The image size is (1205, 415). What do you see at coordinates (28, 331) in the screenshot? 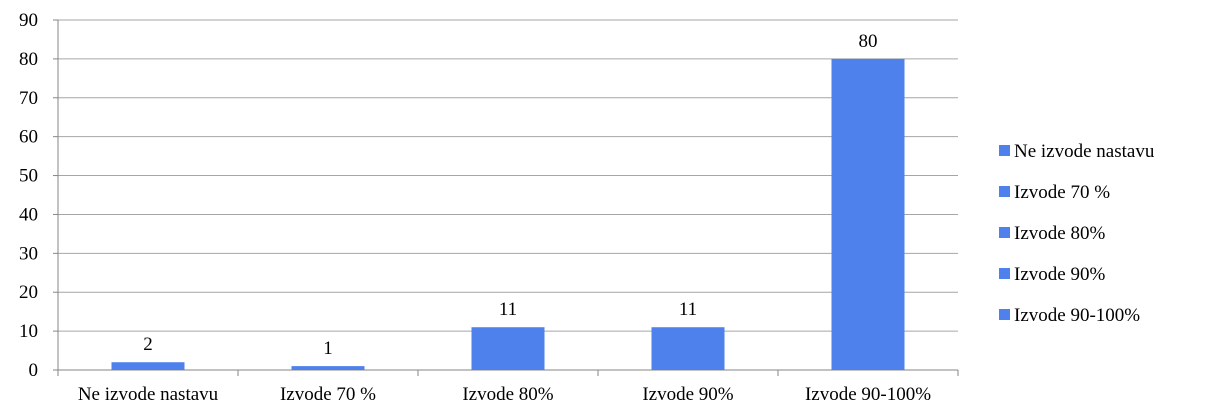
I see `y-tick-label: 10` at bounding box center [28, 331].